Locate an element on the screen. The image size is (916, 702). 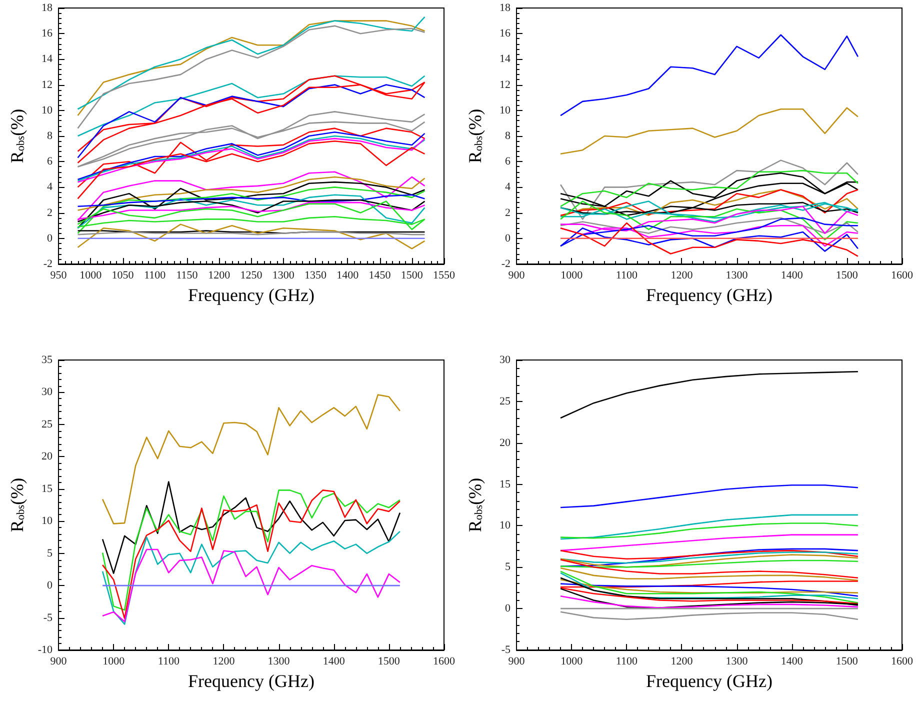
x-tick-label: 1050 is located at coordinates (123, 276).